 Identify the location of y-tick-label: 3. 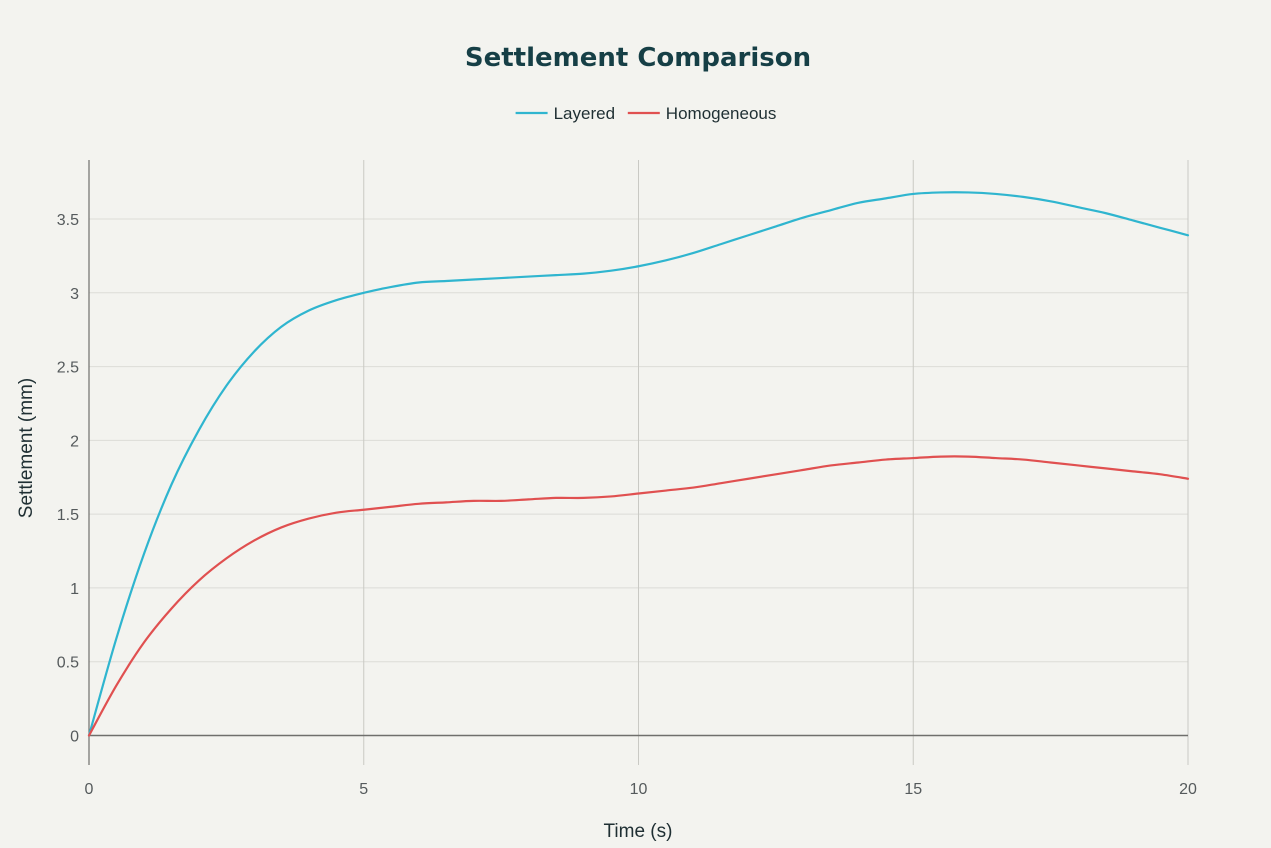
(74, 294).